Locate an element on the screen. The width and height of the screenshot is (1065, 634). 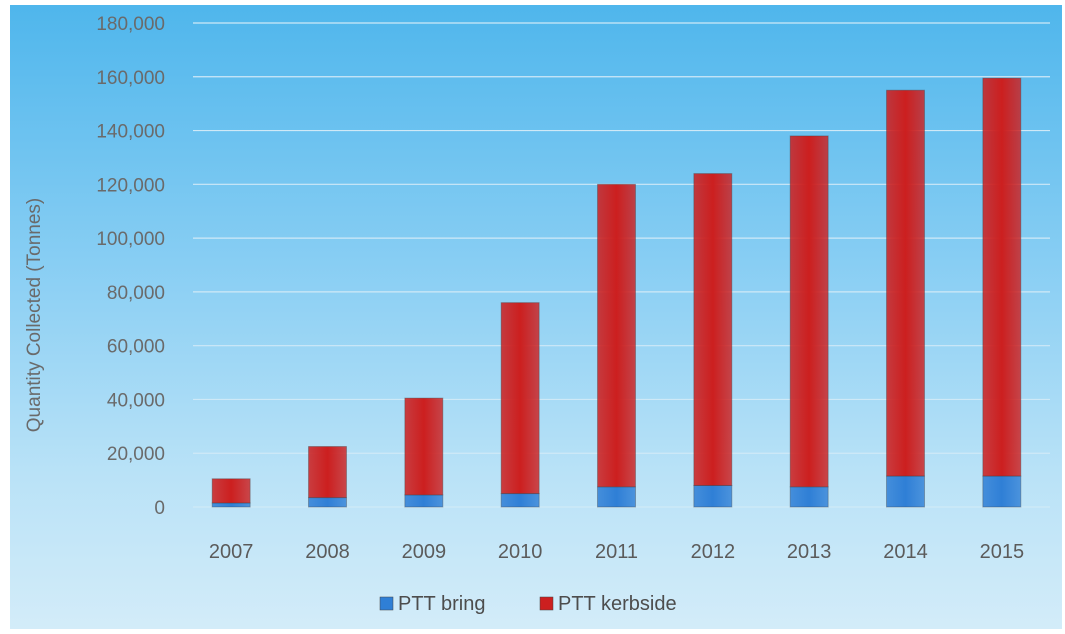
x-tick-label: 2010 is located at coordinates (520, 552).